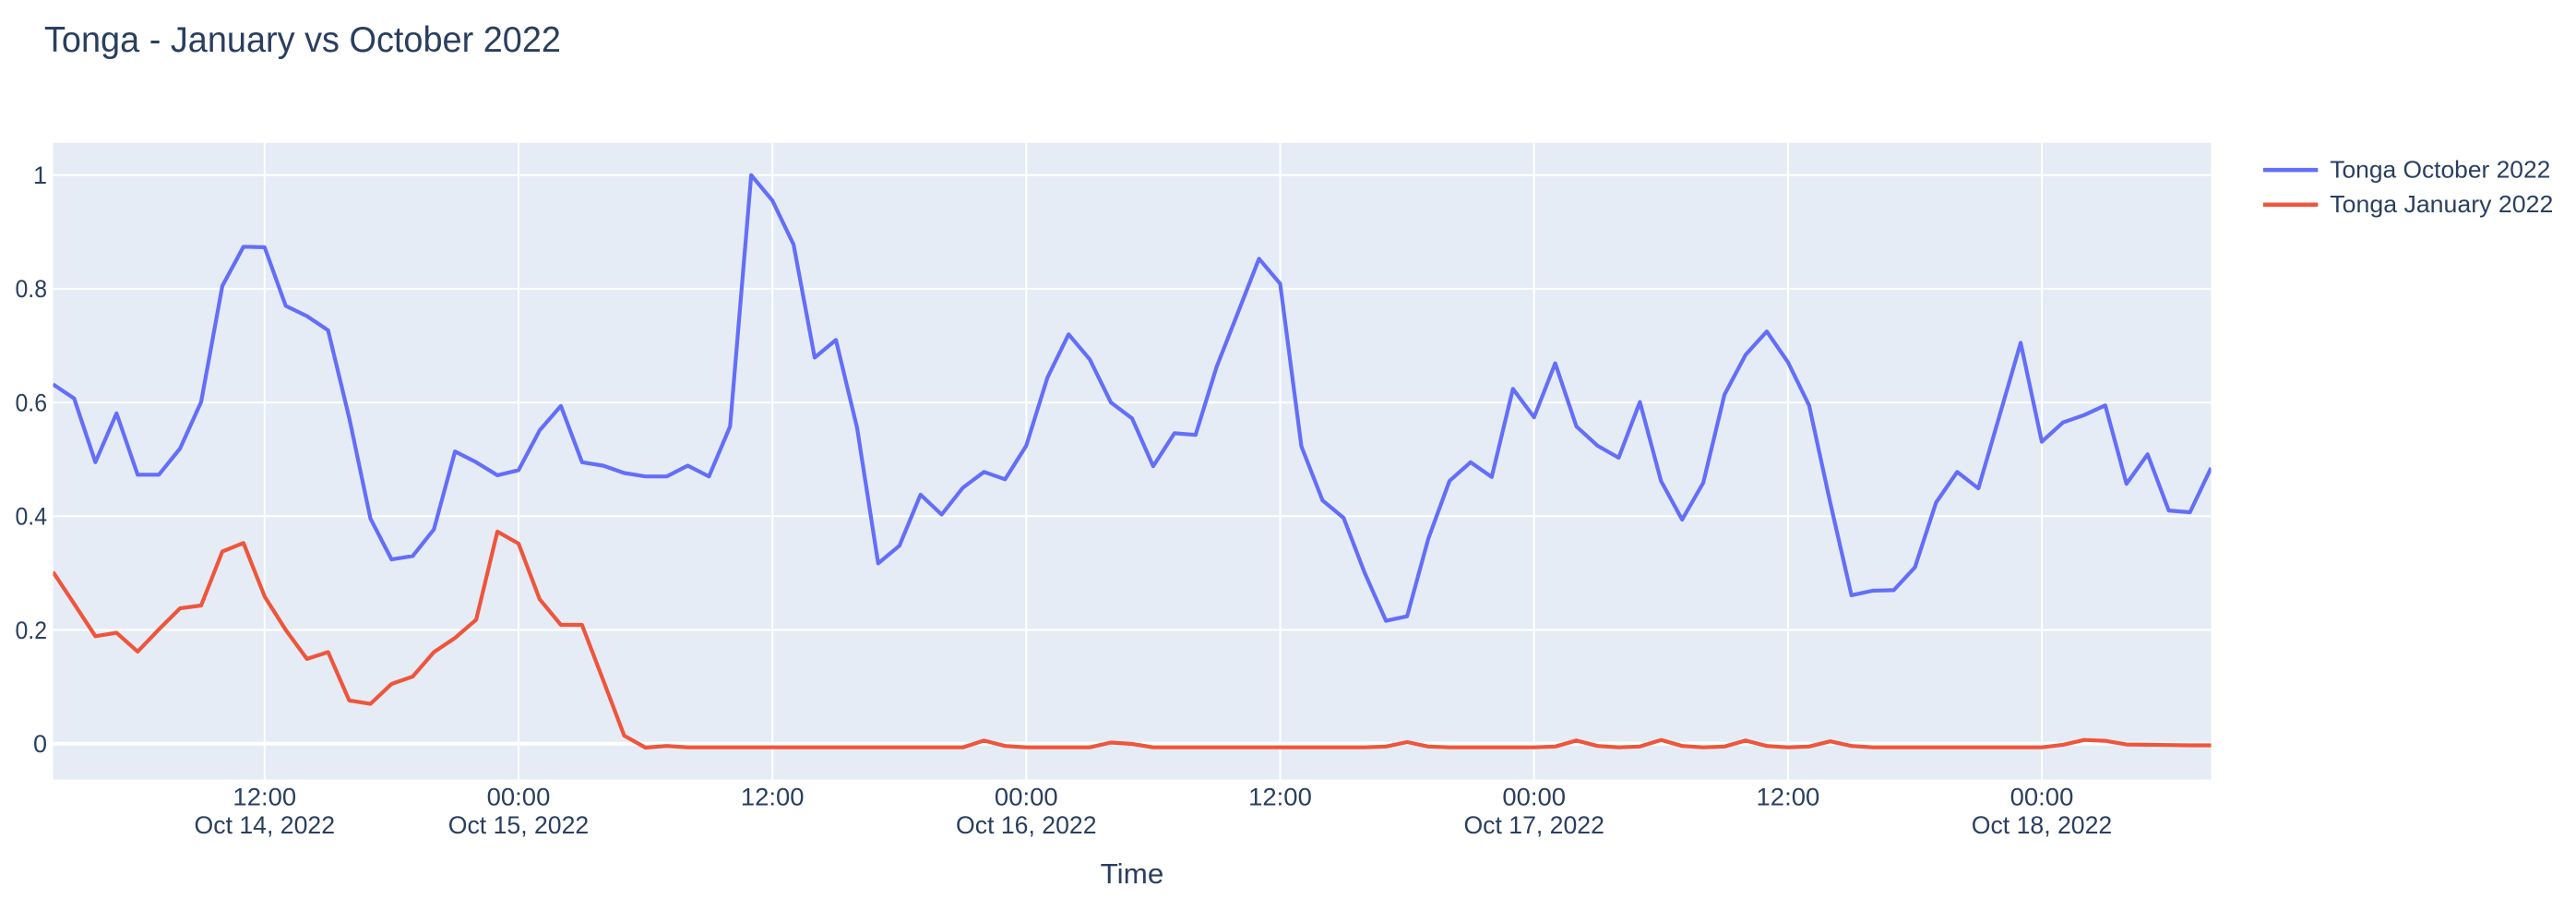 The image size is (2576, 899). What do you see at coordinates (1534, 825) in the screenshot?
I see `svg-text: Oct 17, 2022` at bounding box center [1534, 825].